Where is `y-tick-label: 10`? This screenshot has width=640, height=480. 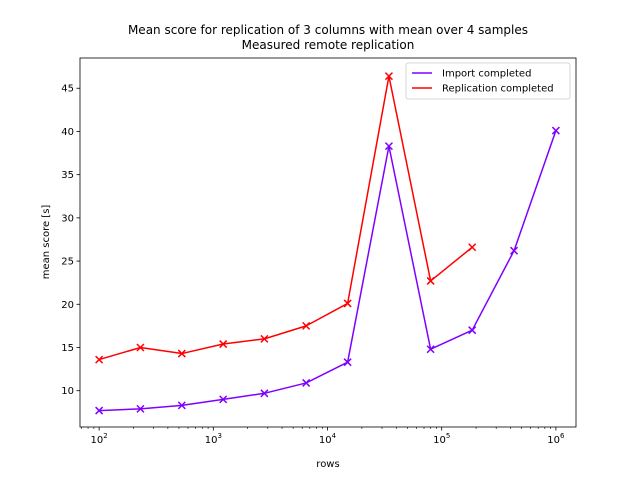
y-tick-label: 10 is located at coordinates (67, 391).